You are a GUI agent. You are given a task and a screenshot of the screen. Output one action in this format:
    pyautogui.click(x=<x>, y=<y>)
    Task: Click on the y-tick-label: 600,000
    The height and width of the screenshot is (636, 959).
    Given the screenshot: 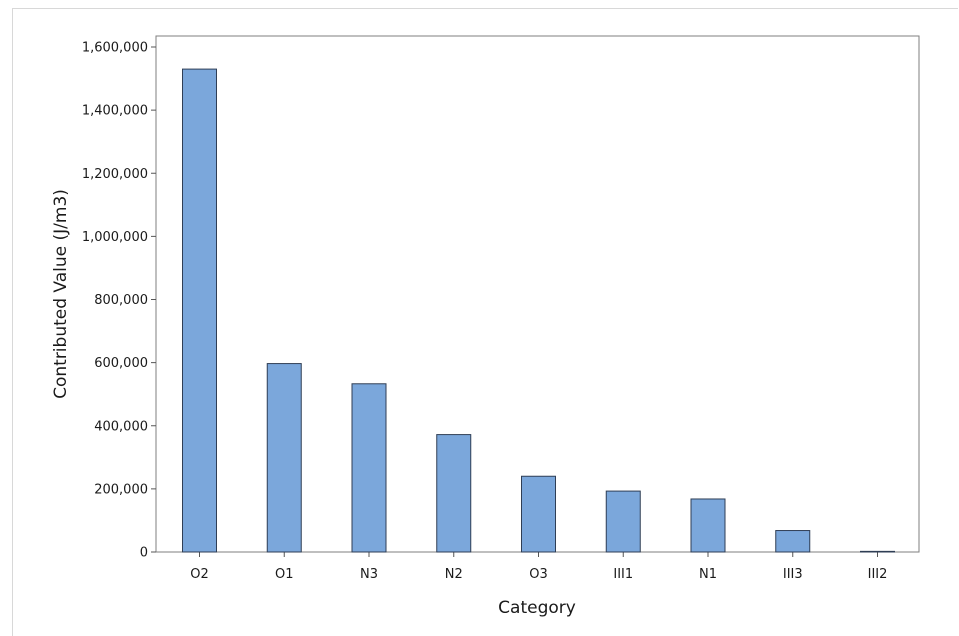 What is the action you would take?
    pyautogui.click(x=121, y=363)
    